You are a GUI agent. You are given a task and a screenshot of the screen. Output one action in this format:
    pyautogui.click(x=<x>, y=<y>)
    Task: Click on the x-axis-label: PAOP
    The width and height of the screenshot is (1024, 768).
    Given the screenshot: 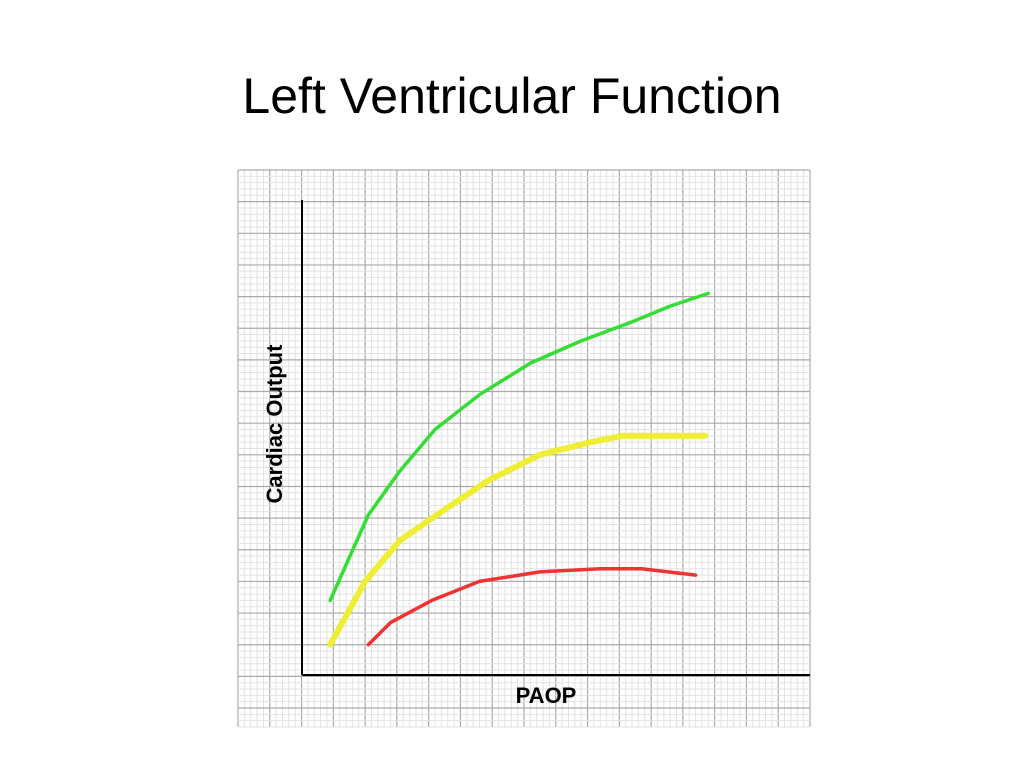 What is the action you would take?
    pyautogui.click(x=546, y=695)
    